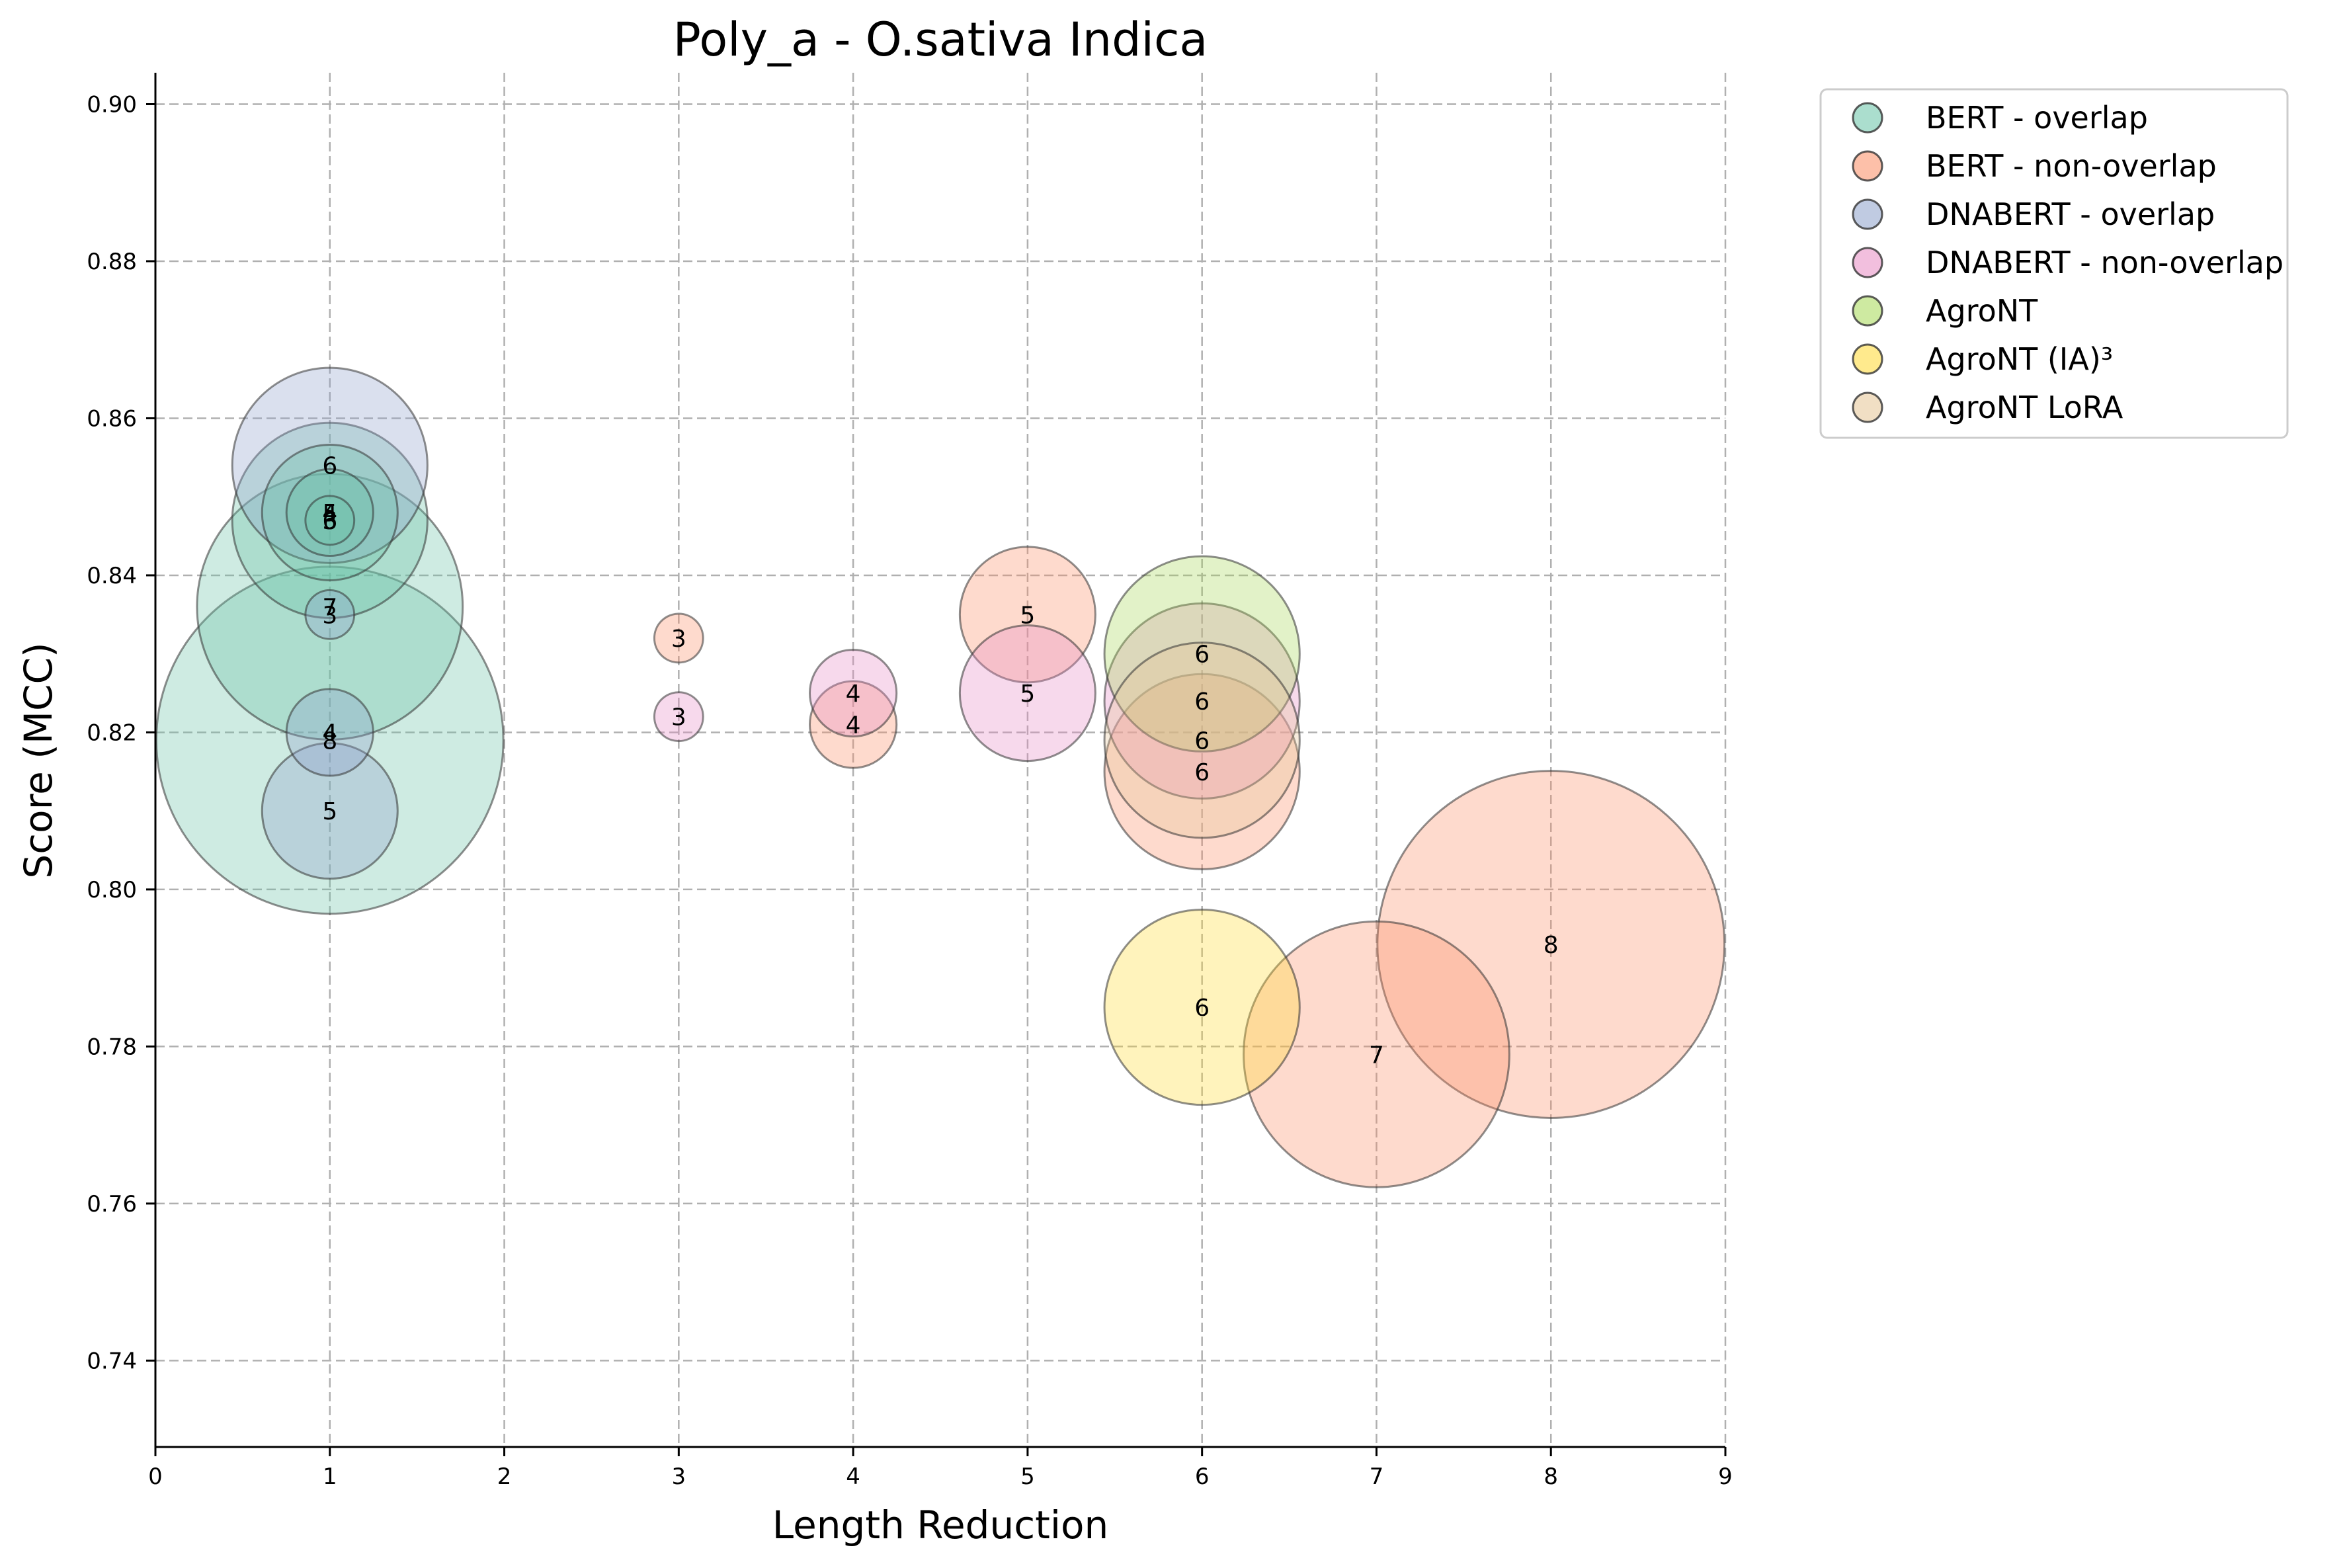 This screenshot has width=2347, height=1568. I want to click on x-tick-label: 3, so click(679, 1477).